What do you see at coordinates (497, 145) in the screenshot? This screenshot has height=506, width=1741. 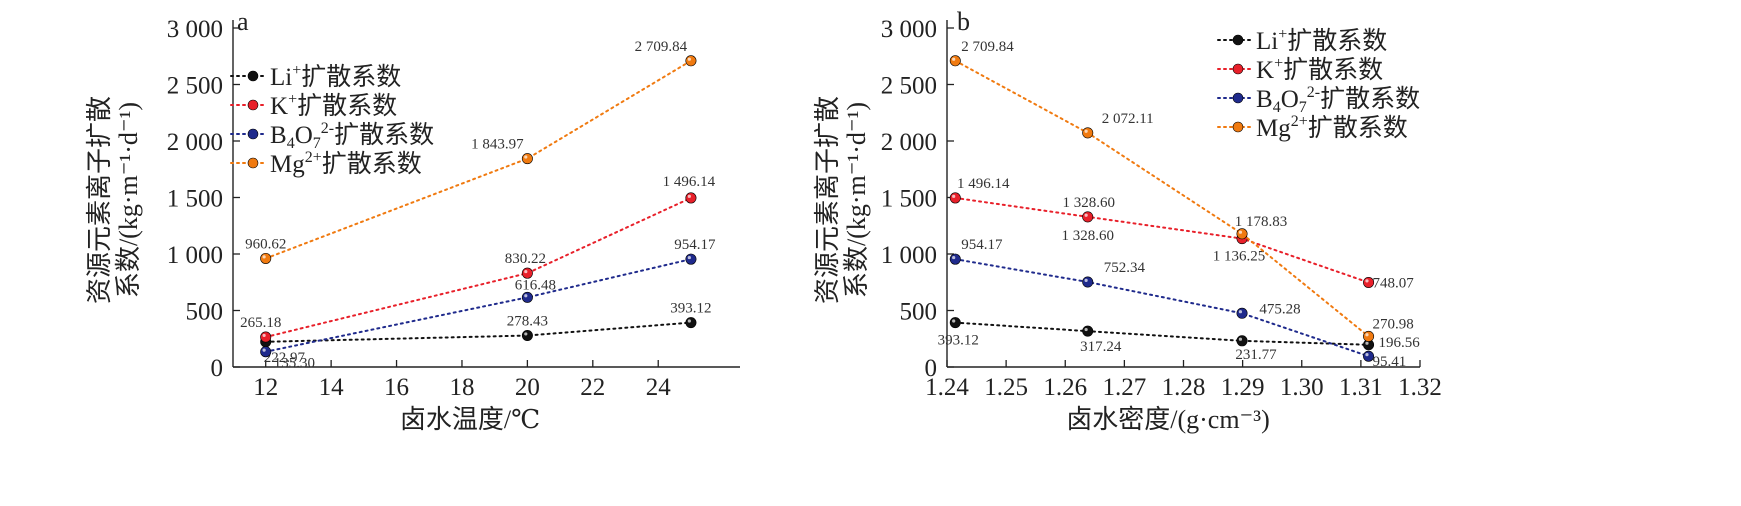 I see `data-label: 1 843.97` at bounding box center [497, 145].